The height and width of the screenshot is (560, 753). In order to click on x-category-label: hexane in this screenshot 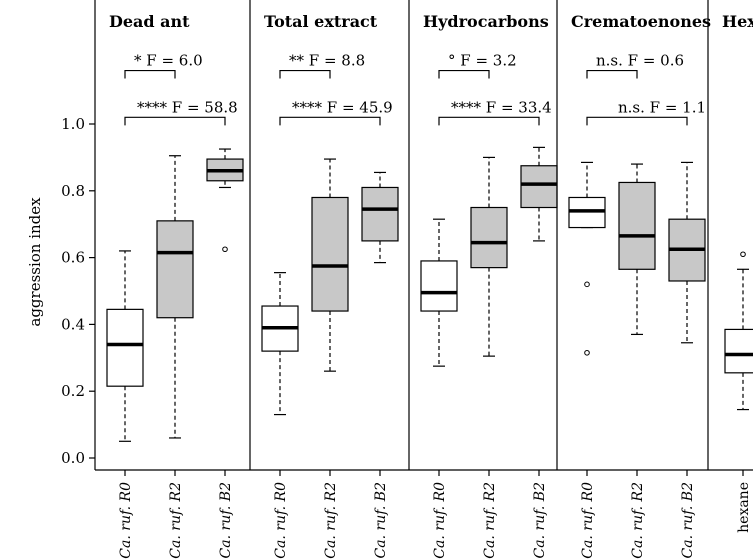, I will do `click(744, 507)`.